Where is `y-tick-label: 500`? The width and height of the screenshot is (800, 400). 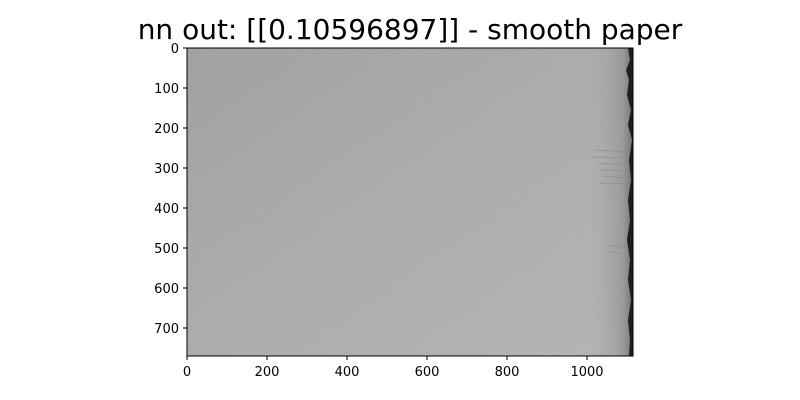 y-tick-label: 500 is located at coordinates (166, 249).